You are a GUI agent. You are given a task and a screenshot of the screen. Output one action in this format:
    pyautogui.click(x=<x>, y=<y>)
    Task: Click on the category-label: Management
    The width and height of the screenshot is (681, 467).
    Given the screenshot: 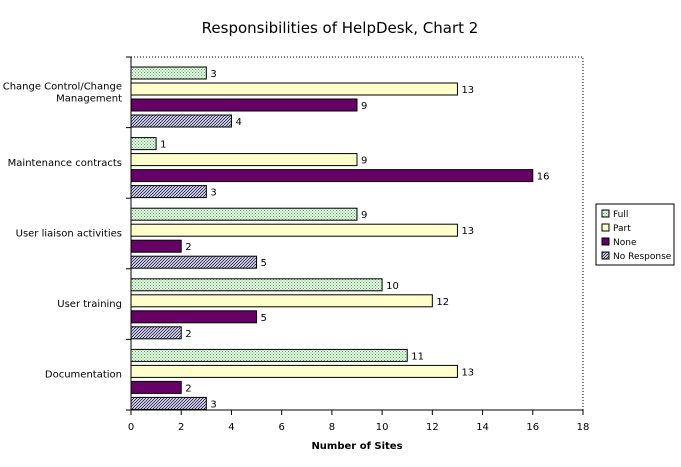 What is the action you would take?
    pyautogui.click(x=89, y=98)
    